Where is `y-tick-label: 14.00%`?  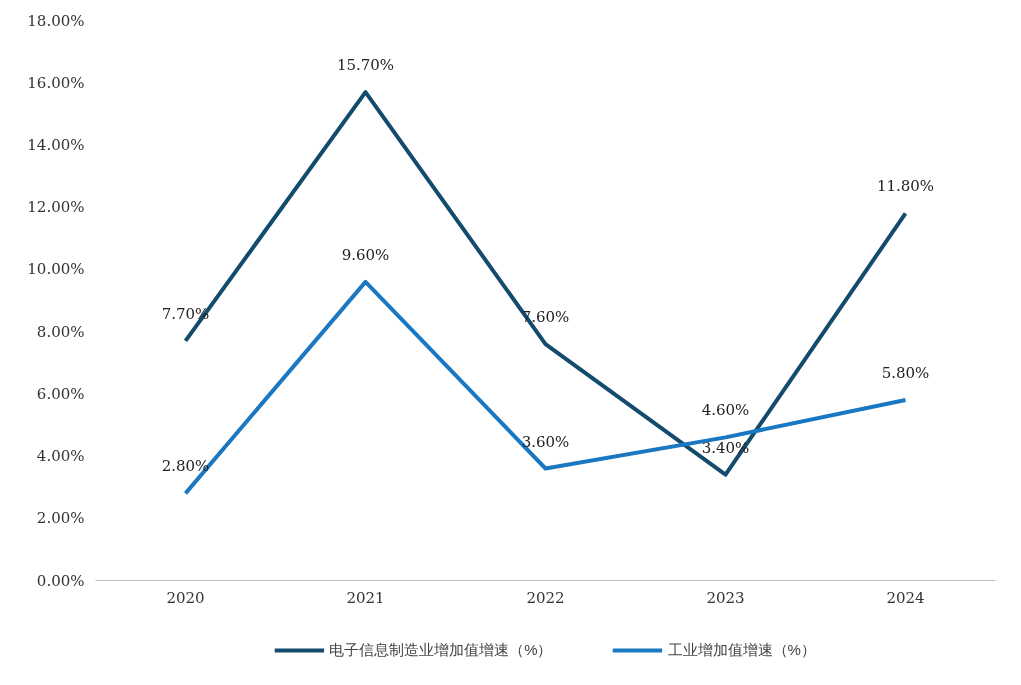
y-tick-label: 14.00% is located at coordinates (56, 144).